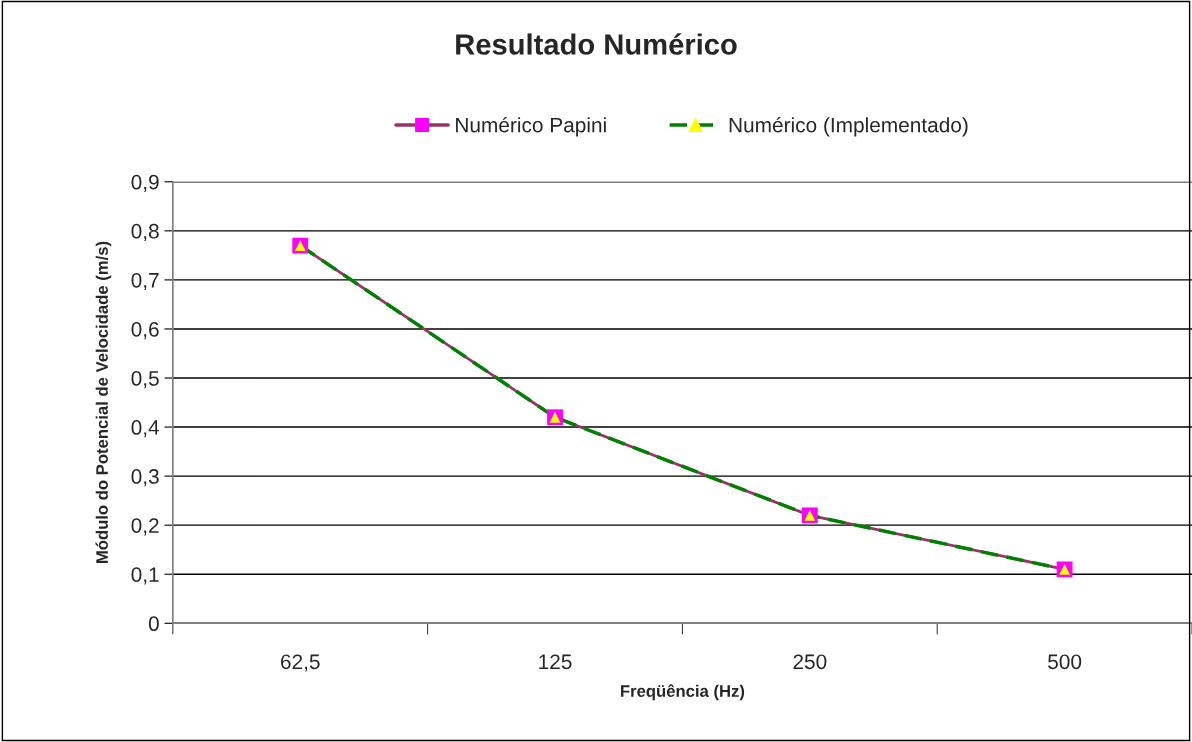  Describe the element at coordinates (848, 126) in the screenshot. I see `legend-label: Numérico (Implementado)` at that location.